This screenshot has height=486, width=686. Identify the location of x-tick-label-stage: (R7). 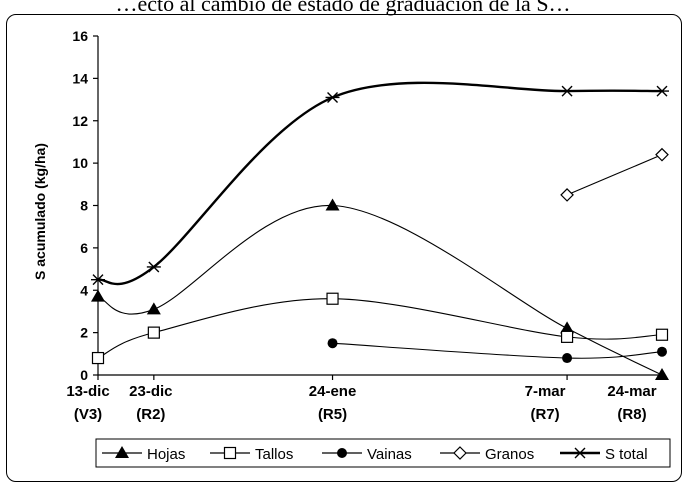
(544, 414).